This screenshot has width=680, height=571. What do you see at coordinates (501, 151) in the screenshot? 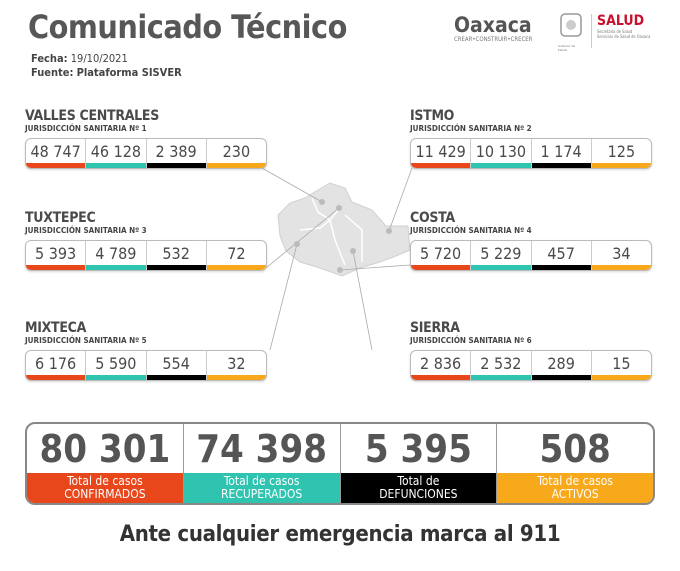
I see `stat-value: 10 130` at bounding box center [501, 151].